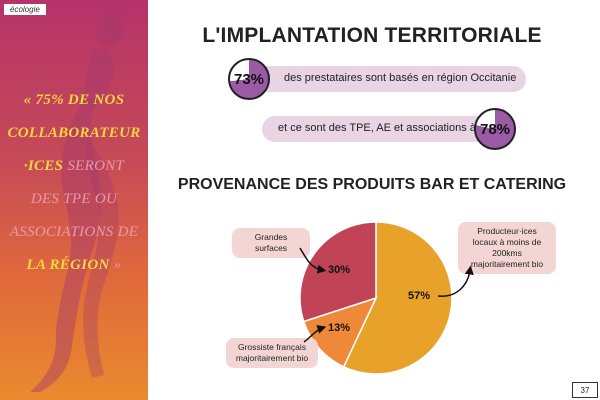  Describe the element at coordinates (372, 184) in the screenshot. I see `chart-title: PROVENANCE DES PRODUITS BAR ET CATERING` at that location.